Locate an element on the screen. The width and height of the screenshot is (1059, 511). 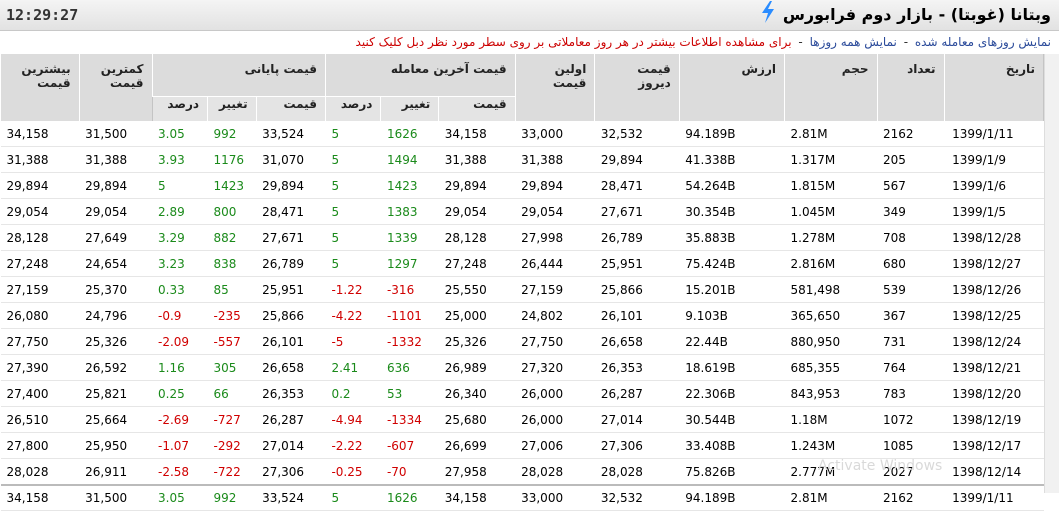
cell-last-change: 1494 is located at coordinates (409, 159).